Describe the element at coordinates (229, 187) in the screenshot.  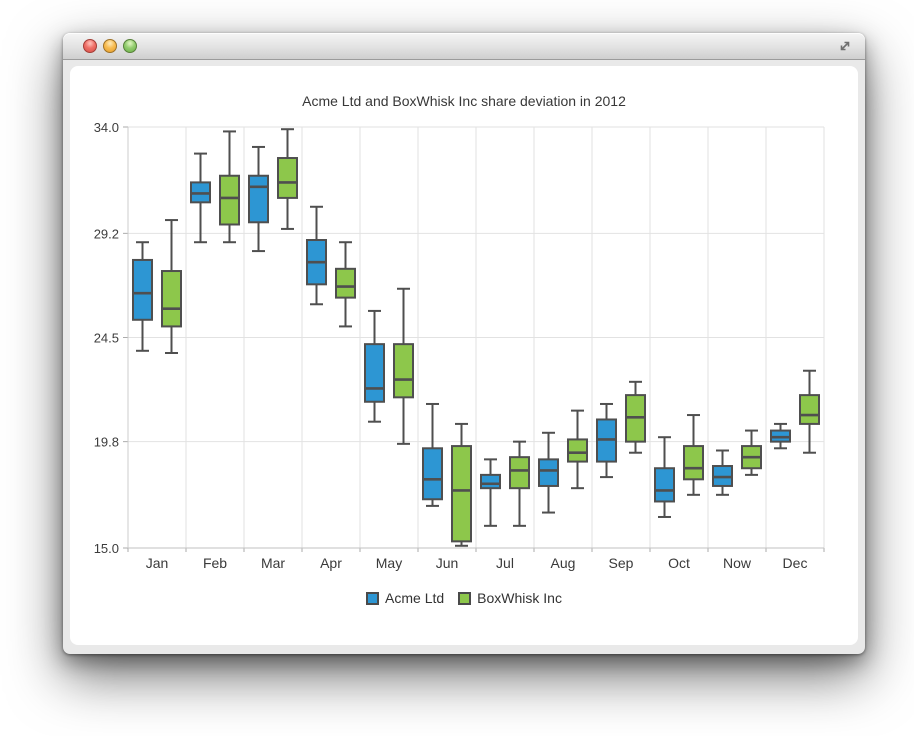
I see `box-feb-boxwhisk` at that location.